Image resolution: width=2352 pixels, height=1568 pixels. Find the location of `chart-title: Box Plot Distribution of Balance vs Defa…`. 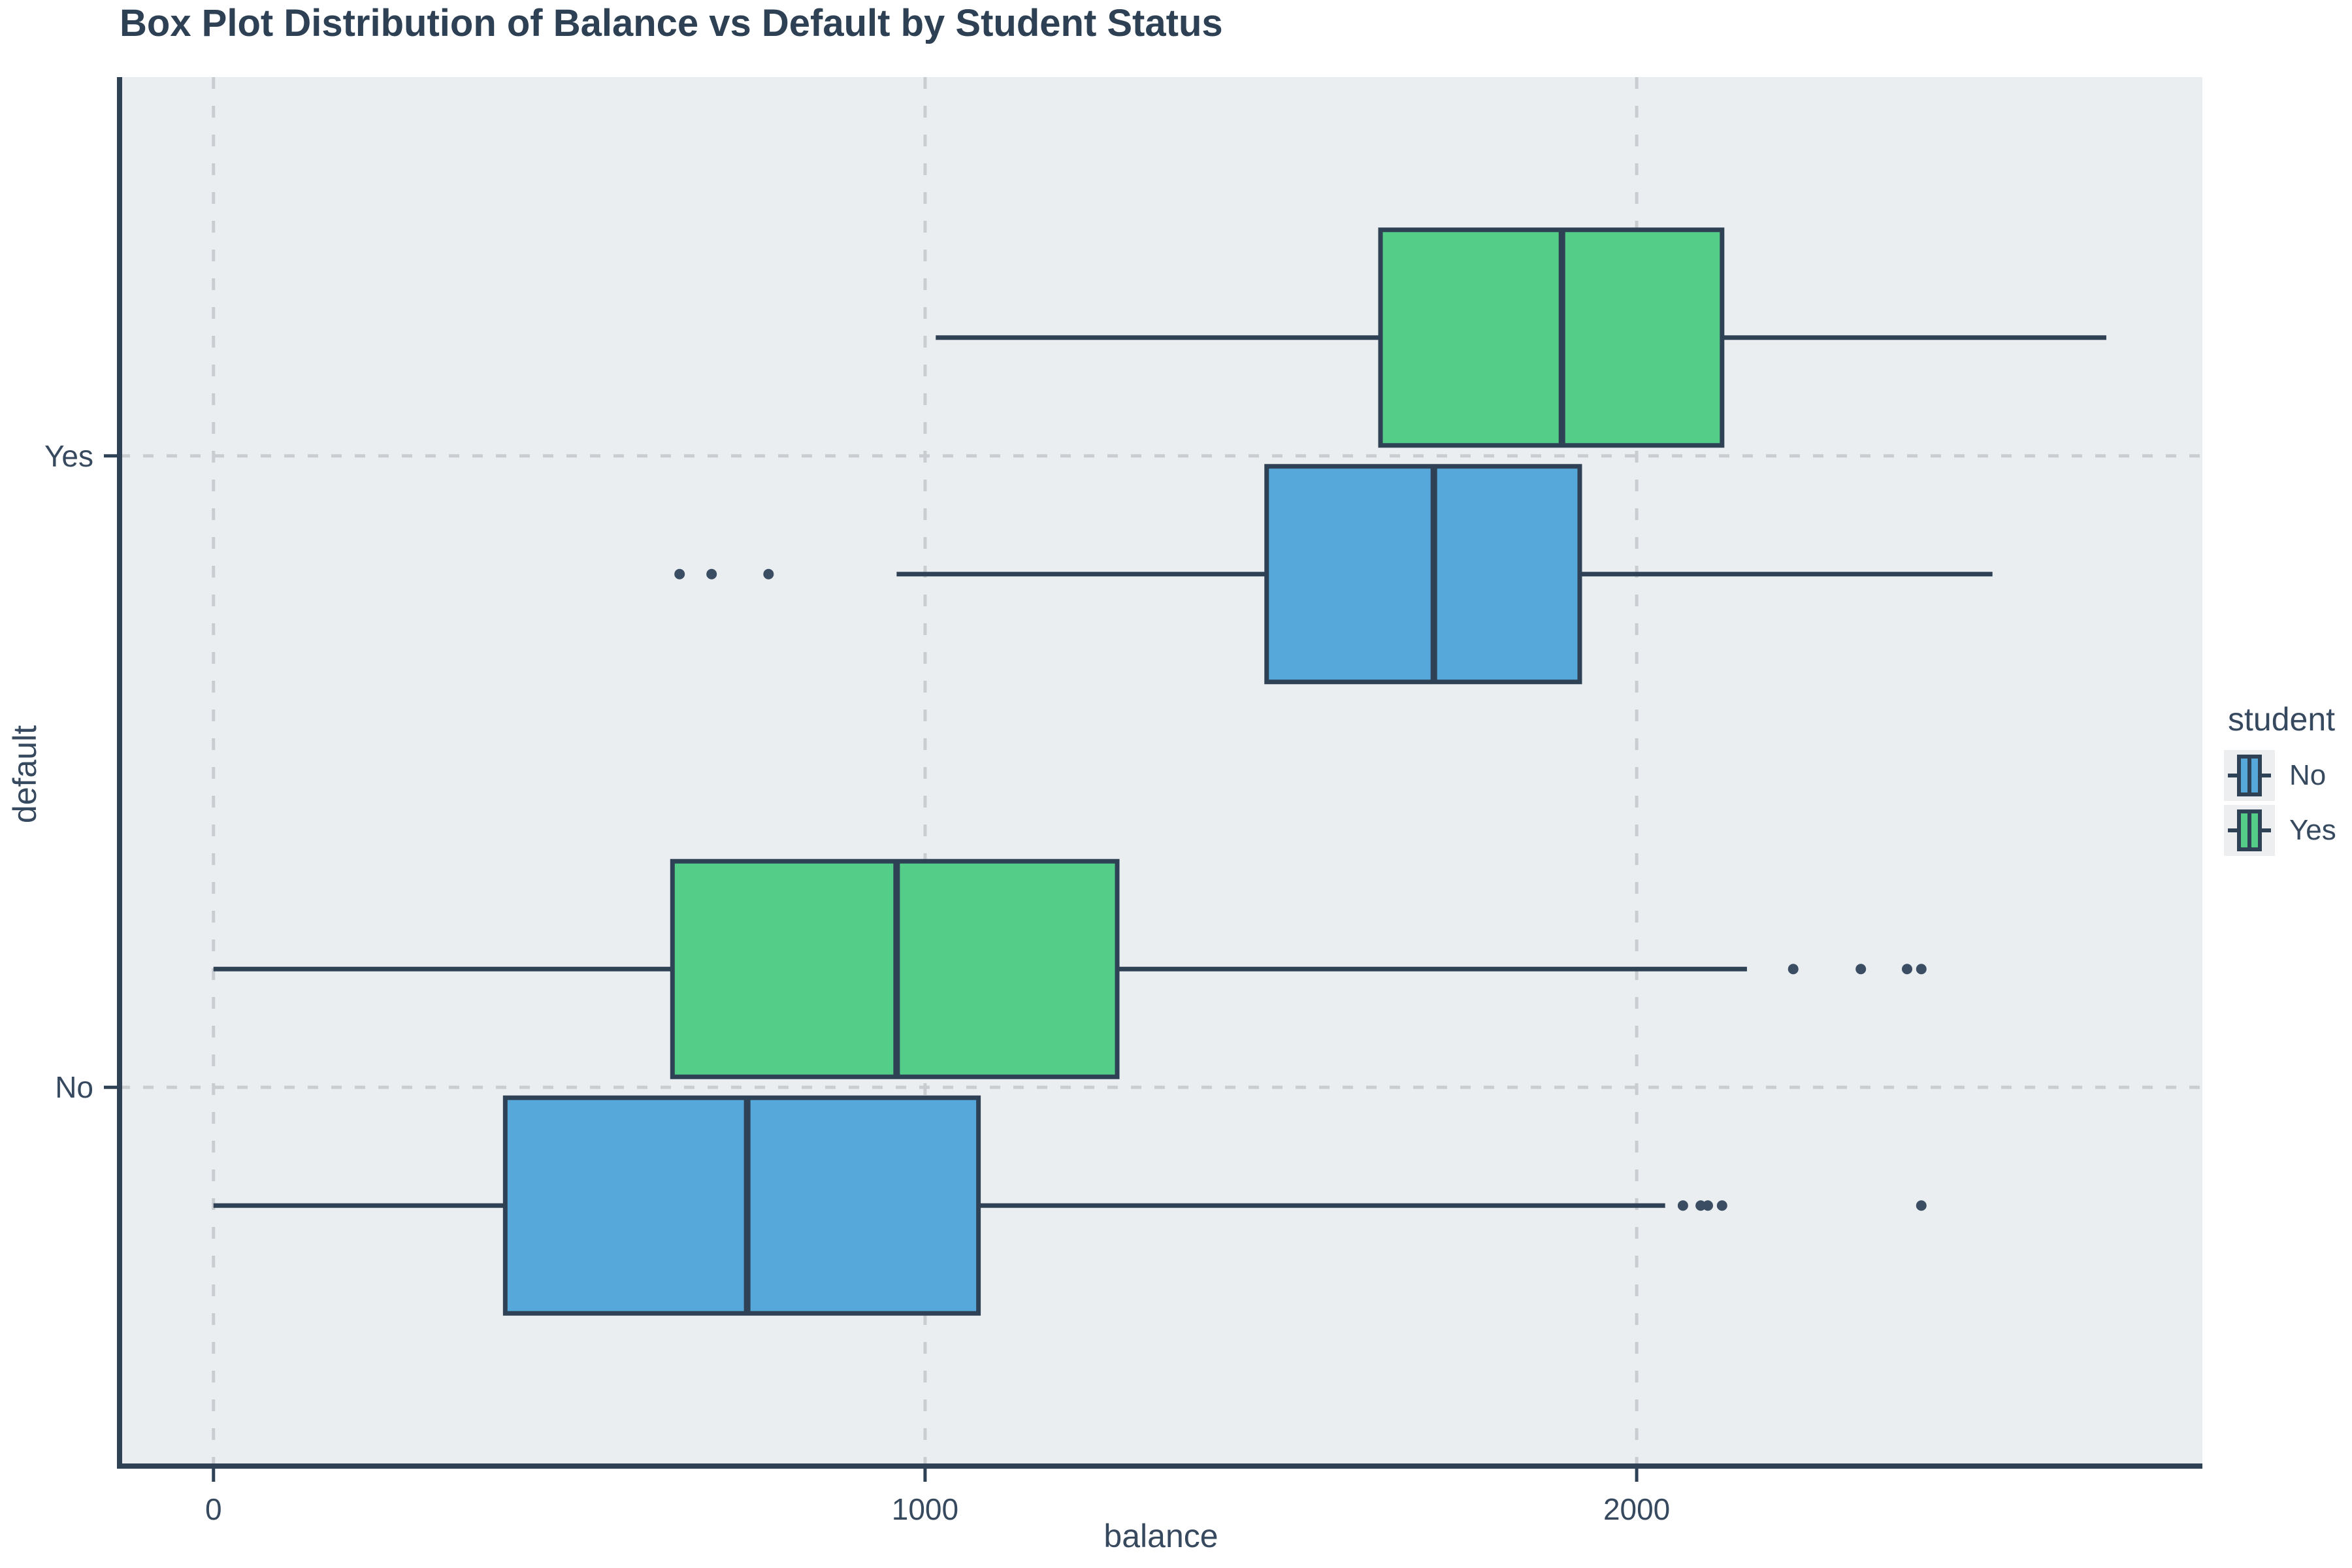

chart-title: Box Plot Distribution of Balance vs Defa… is located at coordinates (671, 23).